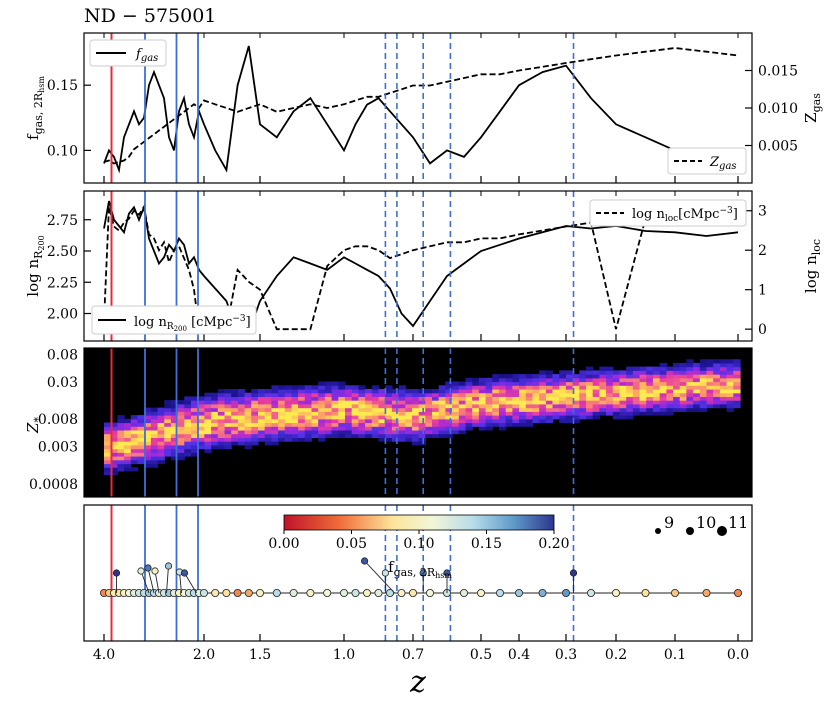  Describe the element at coordinates (778, 109) in the screenshot. I see `ytick-right-label: 0.010` at that location.